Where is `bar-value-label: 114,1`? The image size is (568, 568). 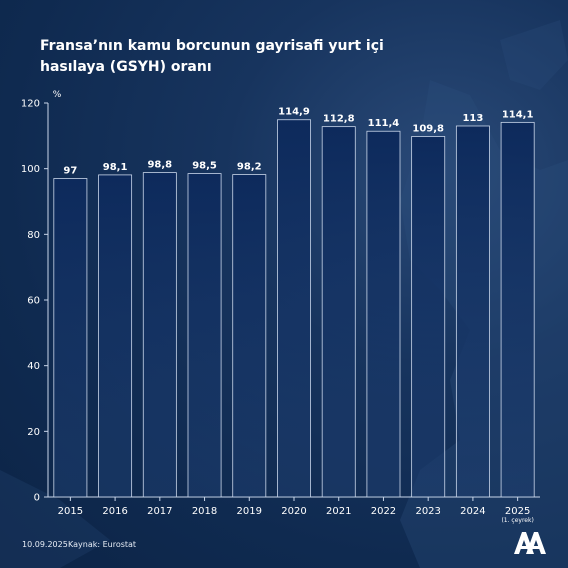
bar-value-label: 114,1 is located at coordinates (518, 114).